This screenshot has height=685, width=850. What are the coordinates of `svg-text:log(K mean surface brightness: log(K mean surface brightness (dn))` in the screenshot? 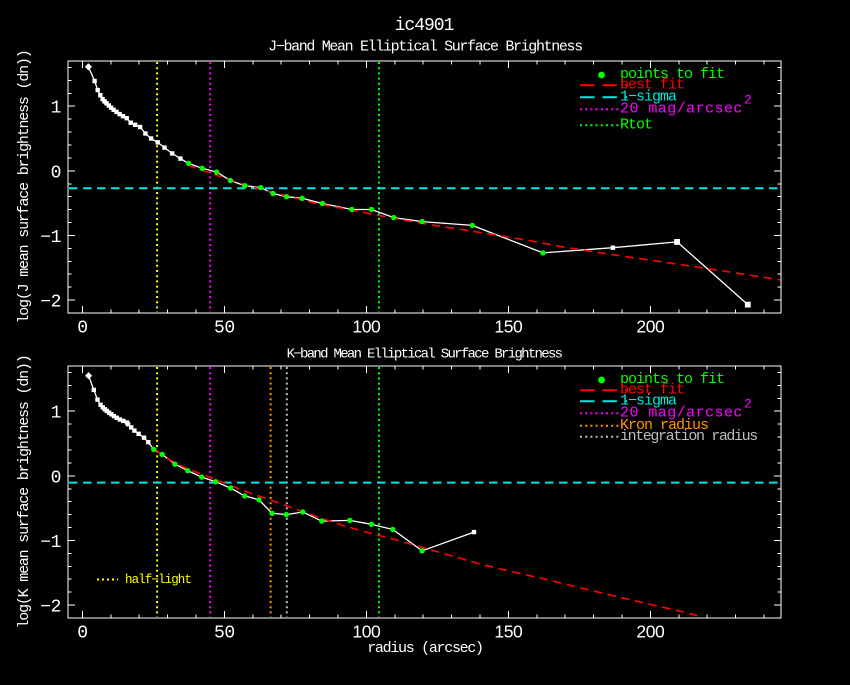 It's located at (24, 491).